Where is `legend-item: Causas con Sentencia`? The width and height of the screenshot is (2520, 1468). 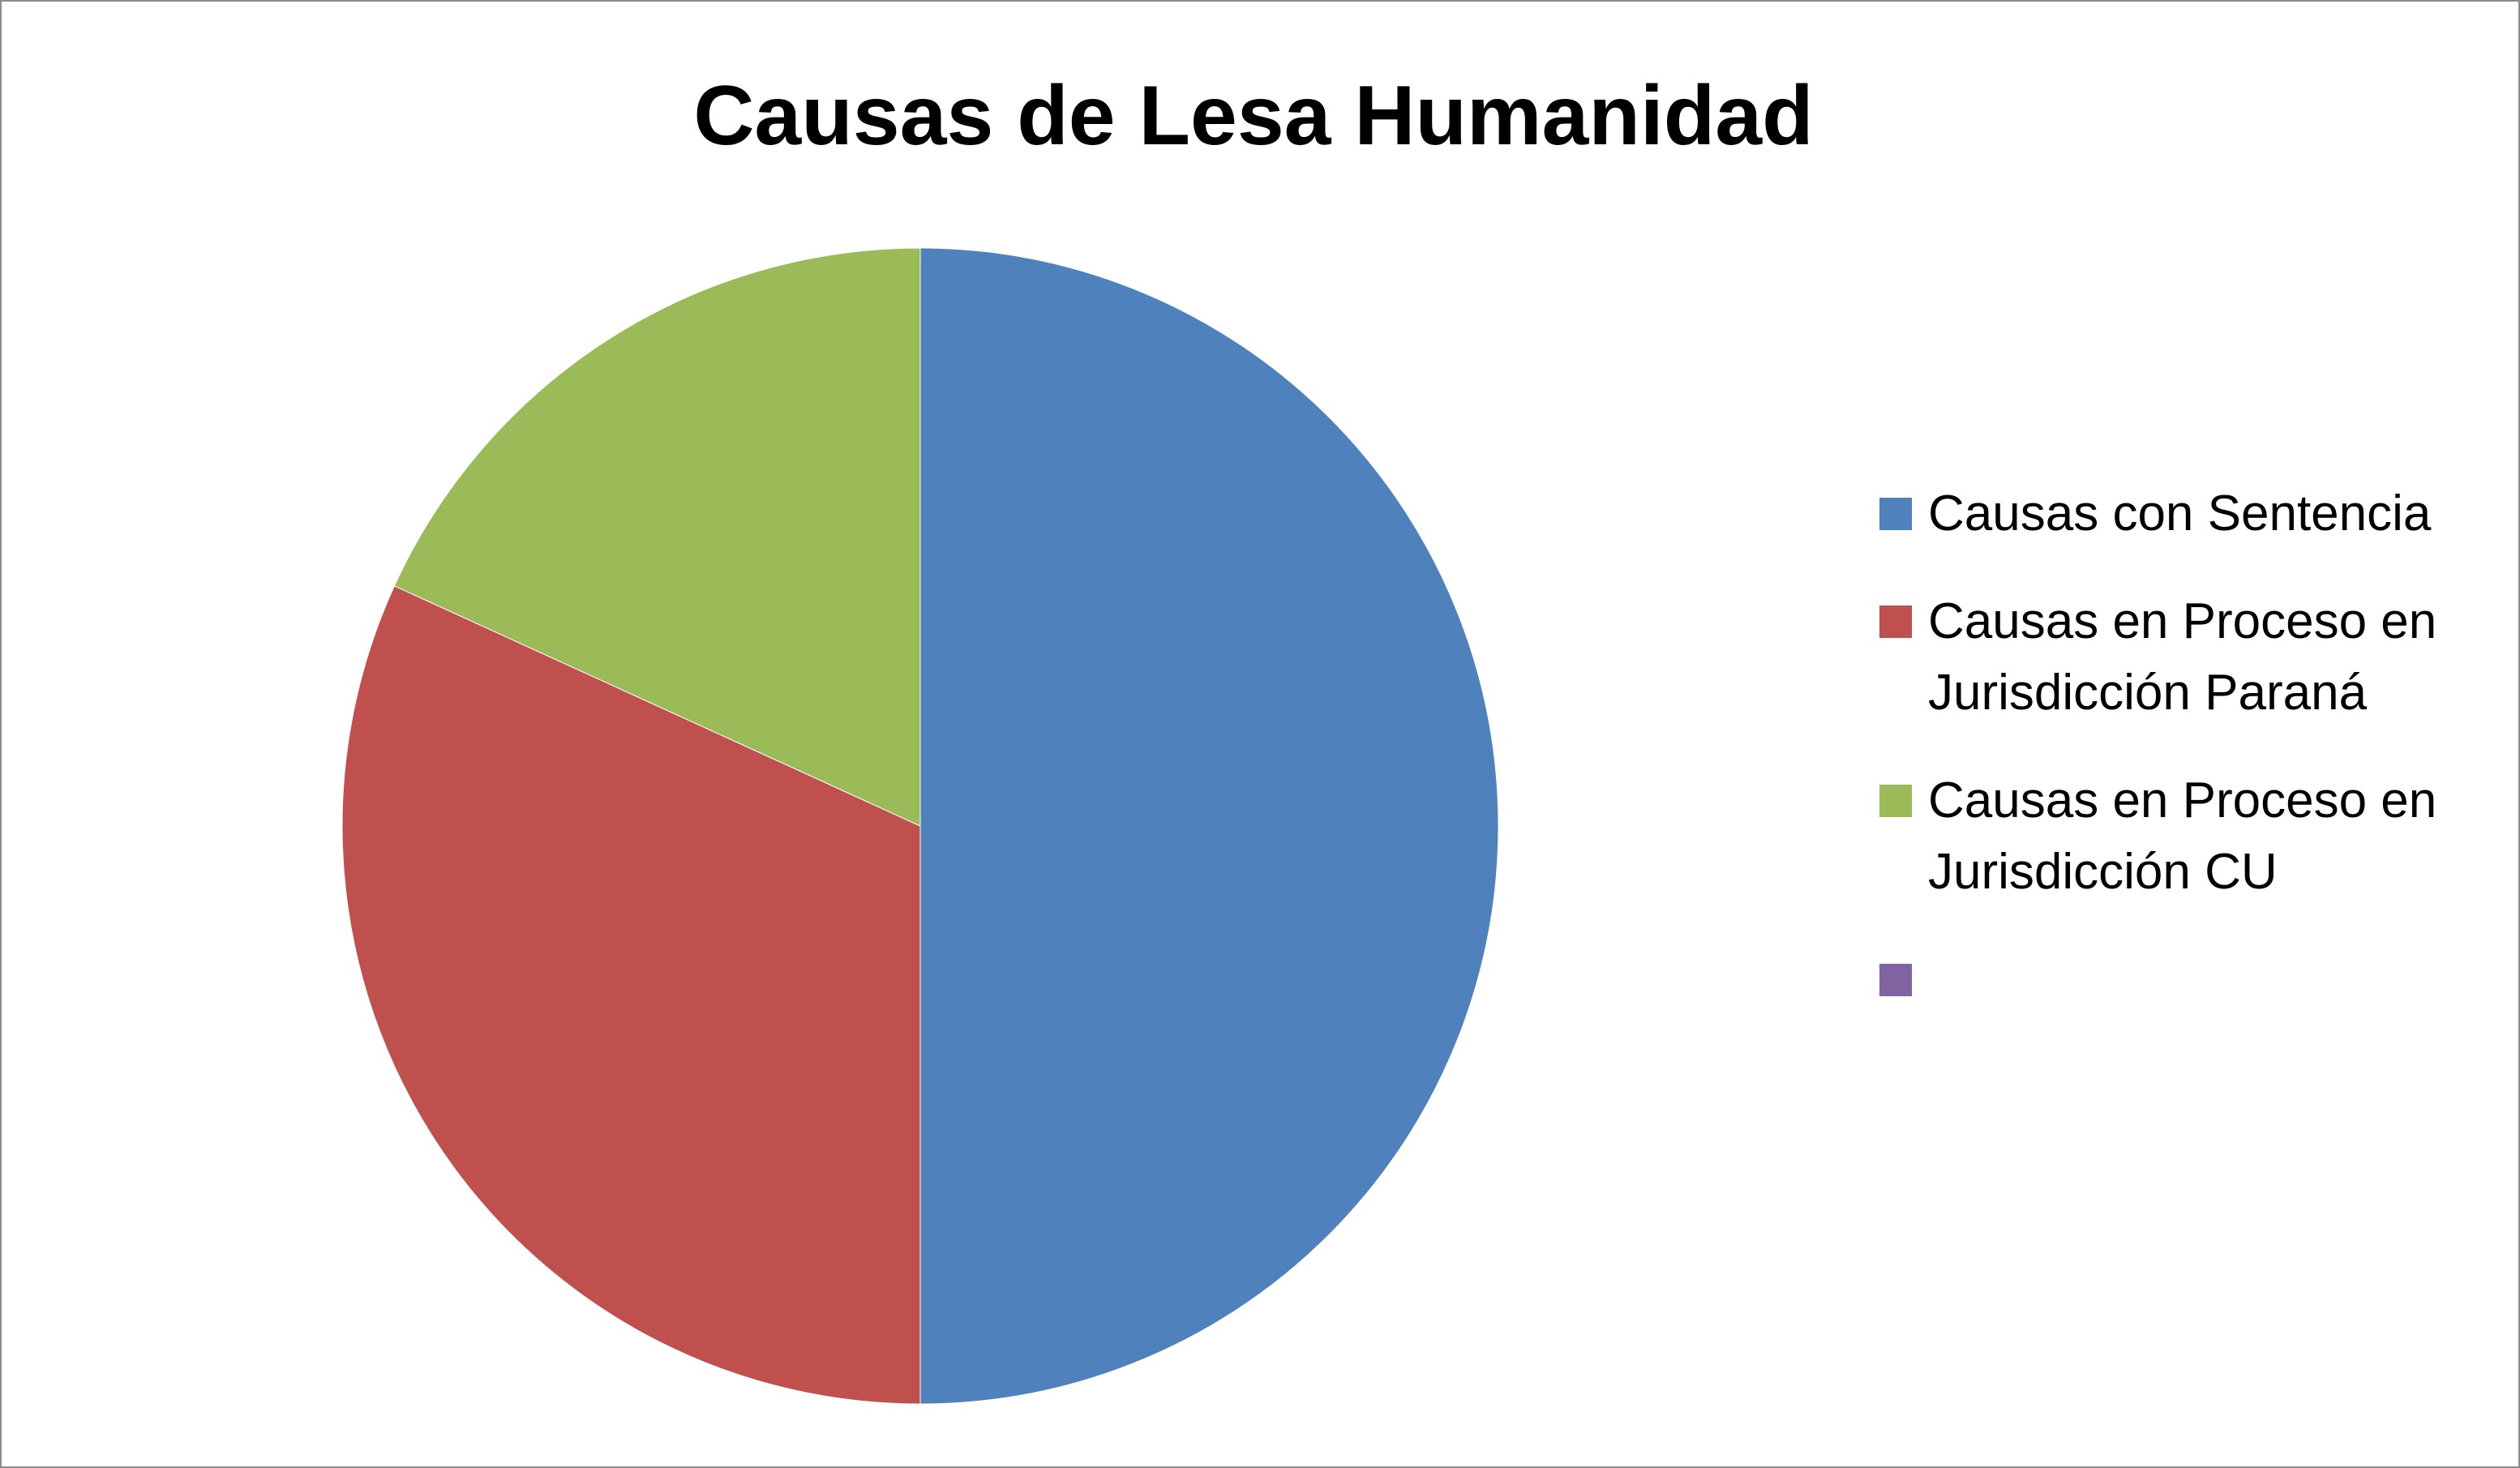 legend-item: Causas con Sentencia is located at coordinates (2165, 514).